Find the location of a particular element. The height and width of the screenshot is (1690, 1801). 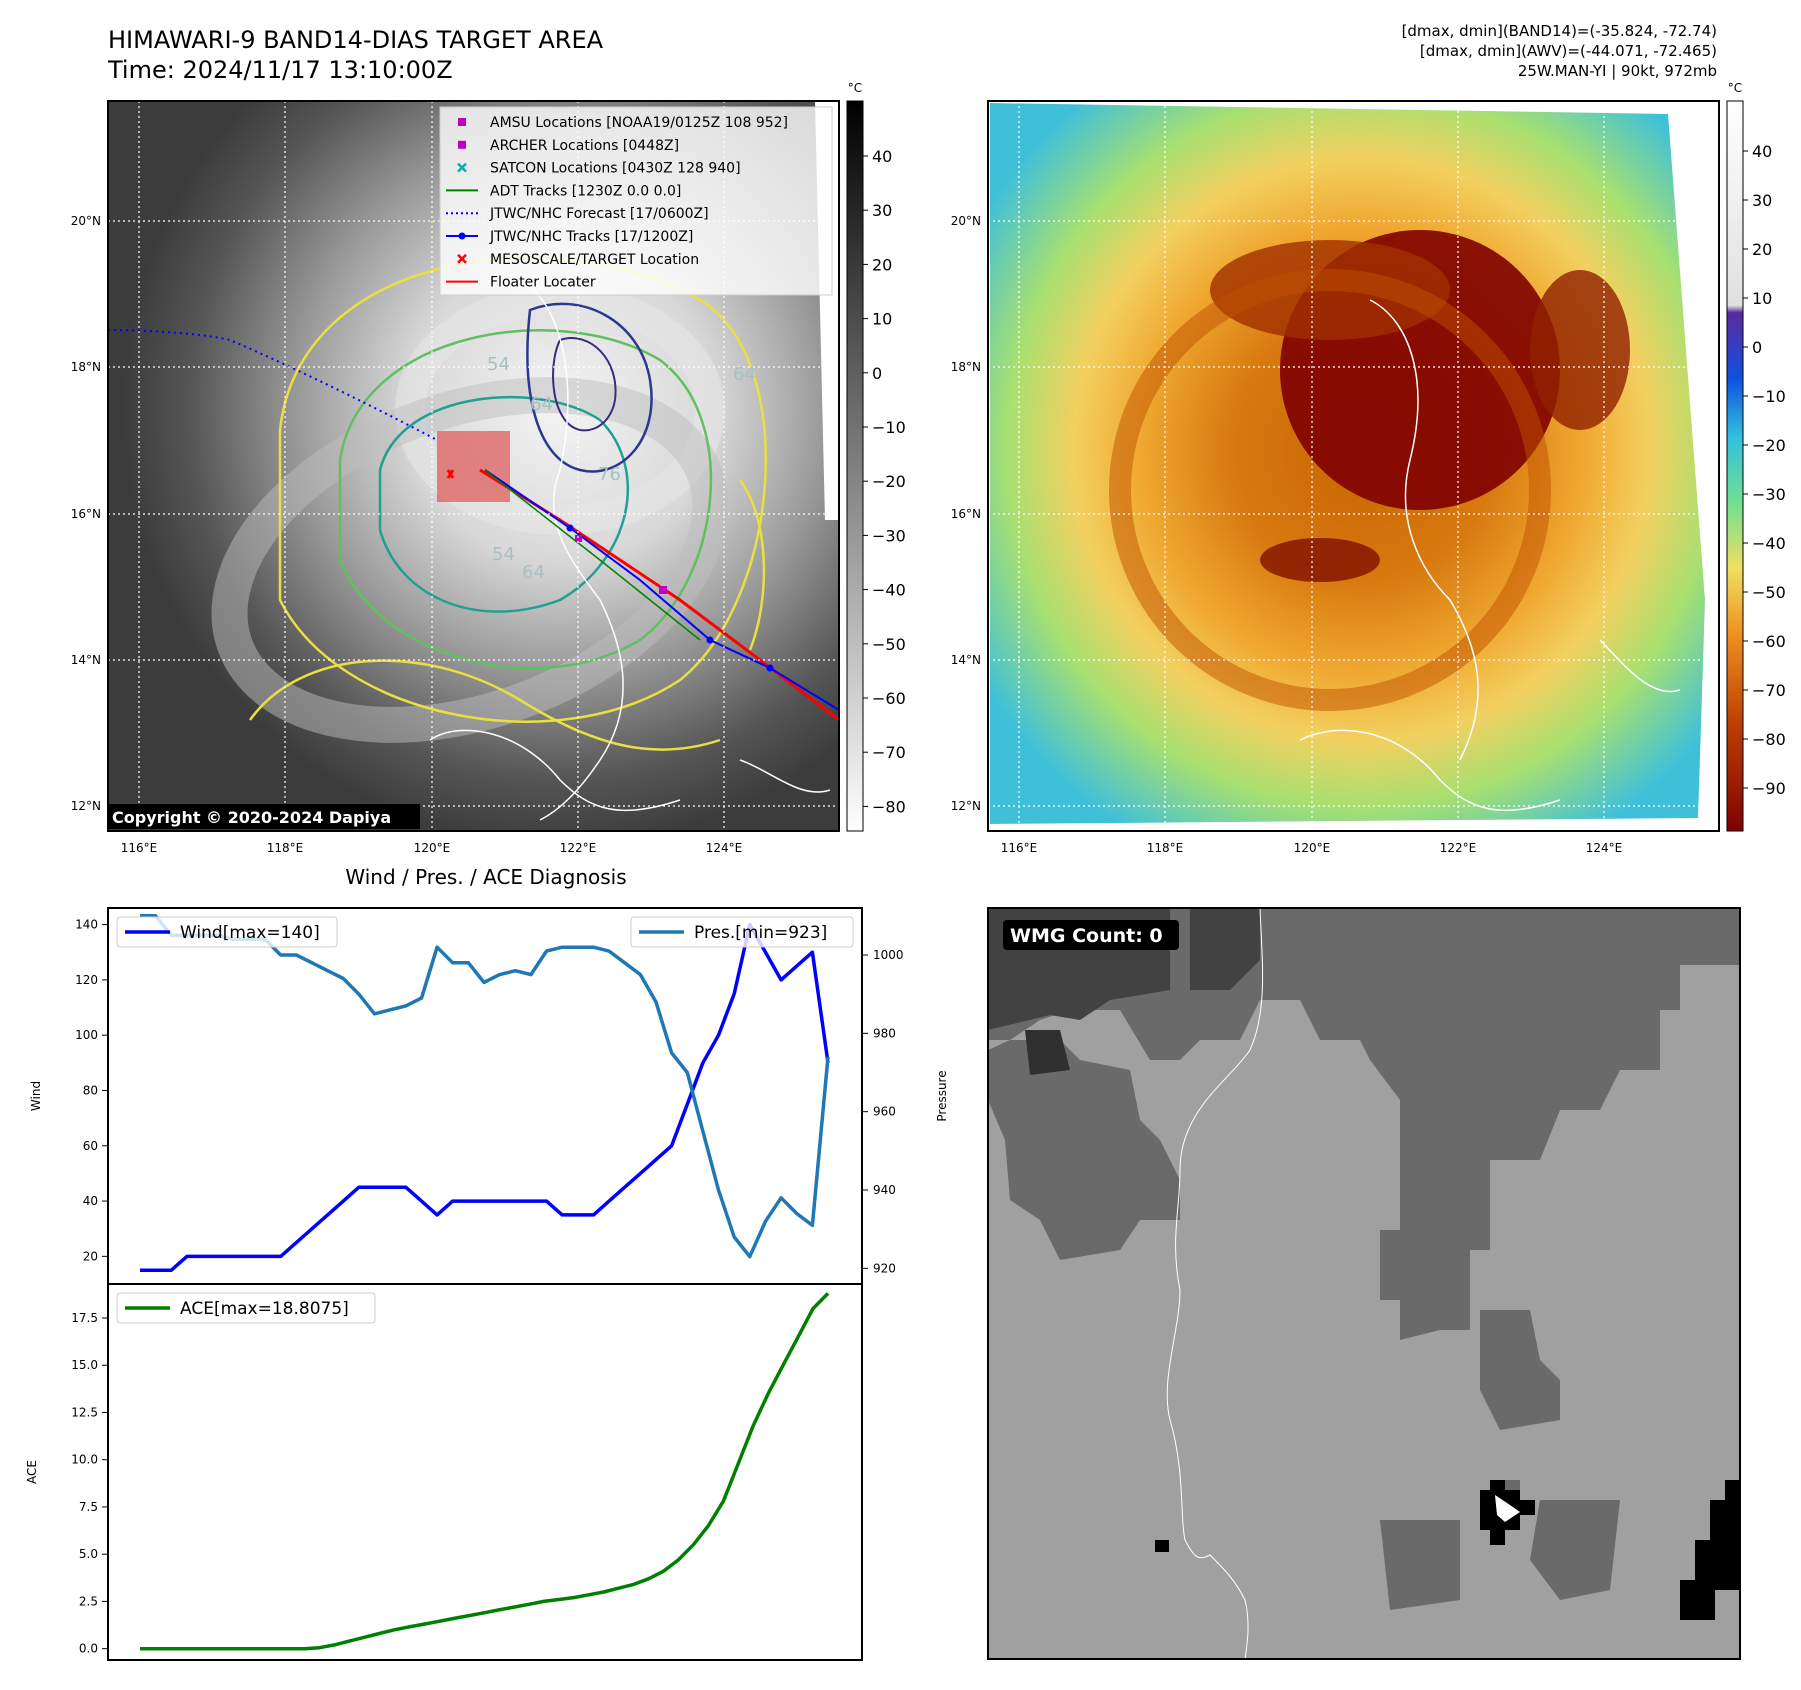

legend-label: SATCON Locations [0430Z 128 940] is located at coordinates (615, 169).